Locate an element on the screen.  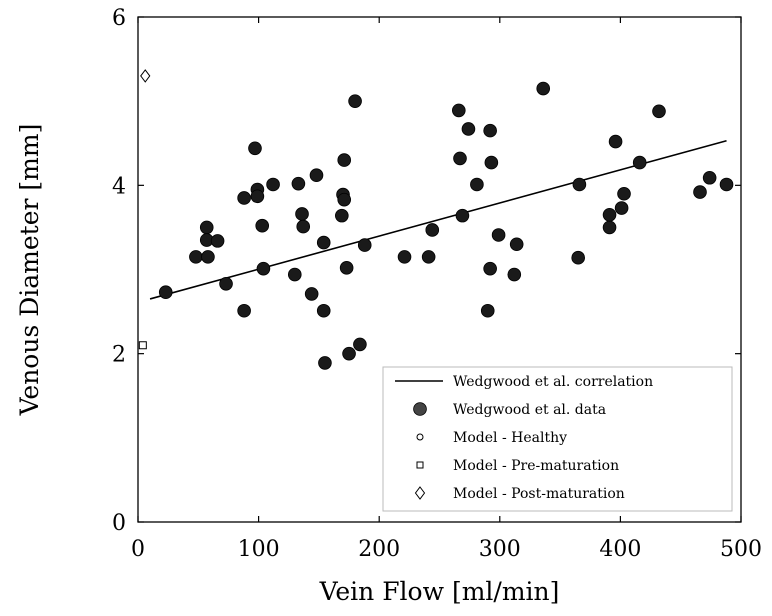
y-tick-label: 2 is located at coordinates (119, 355).